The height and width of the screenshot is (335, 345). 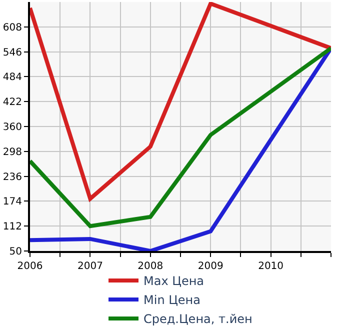 What do you see at coordinates (12, 52) in the screenshot?
I see `y-tick-label: 546` at bounding box center [12, 52].